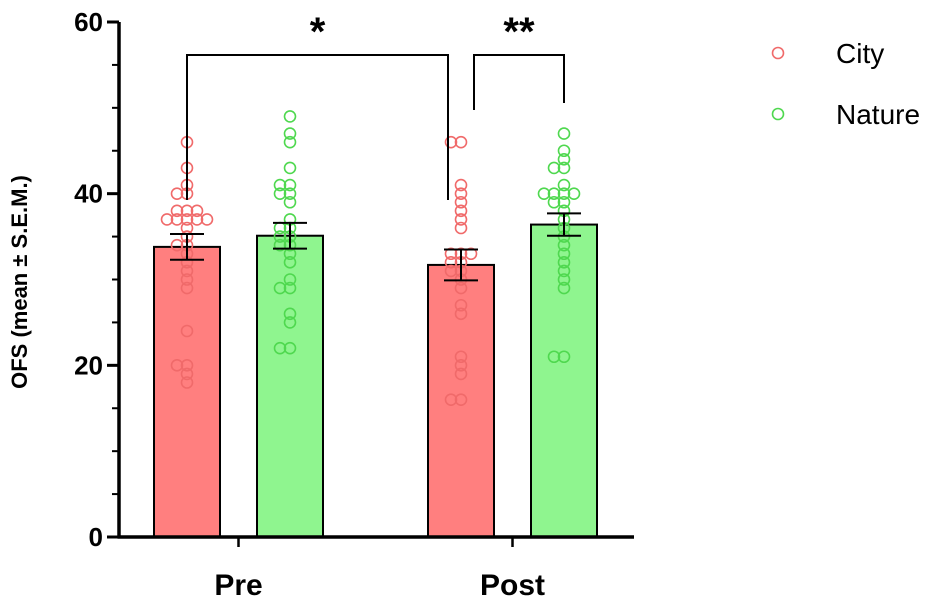  What do you see at coordinates (512, 585) in the screenshot?
I see `x-tick-label-post: Post` at bounding box center [512, 585].